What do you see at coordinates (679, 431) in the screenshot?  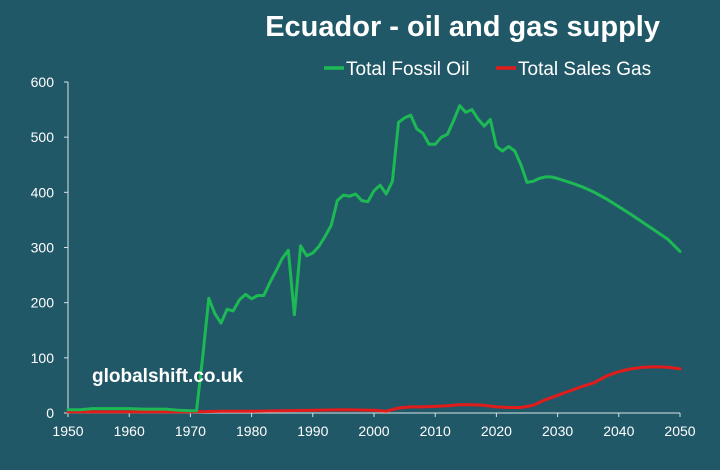 I see `x-tick-label: 2050` at bounding box center [679, 431].